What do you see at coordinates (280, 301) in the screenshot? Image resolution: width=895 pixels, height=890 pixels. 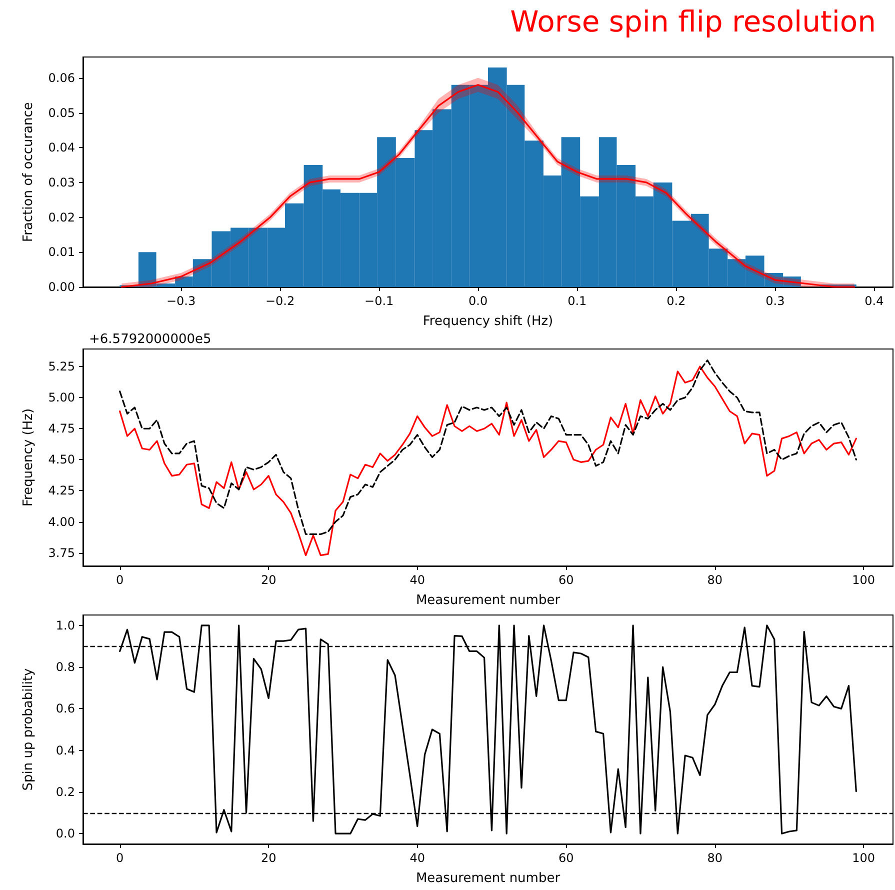 I see `x-tick-label: −0.2` at bounding box center [280, 301].